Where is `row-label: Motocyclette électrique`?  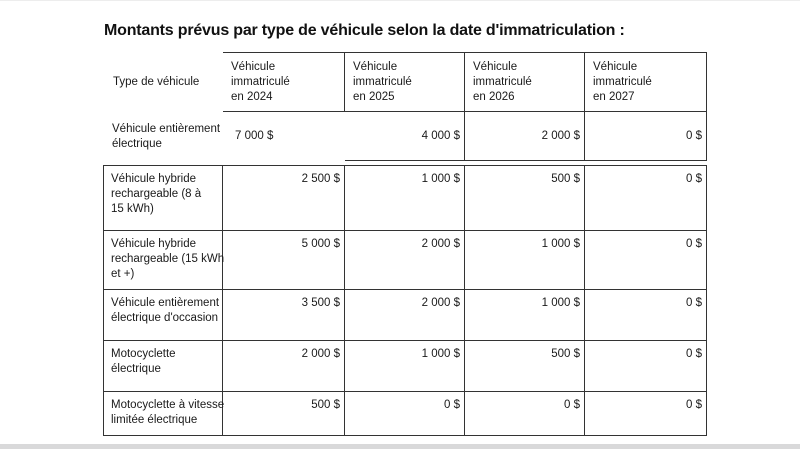 row-label: Motocyclette électrique is located at coordinates (163, 366).